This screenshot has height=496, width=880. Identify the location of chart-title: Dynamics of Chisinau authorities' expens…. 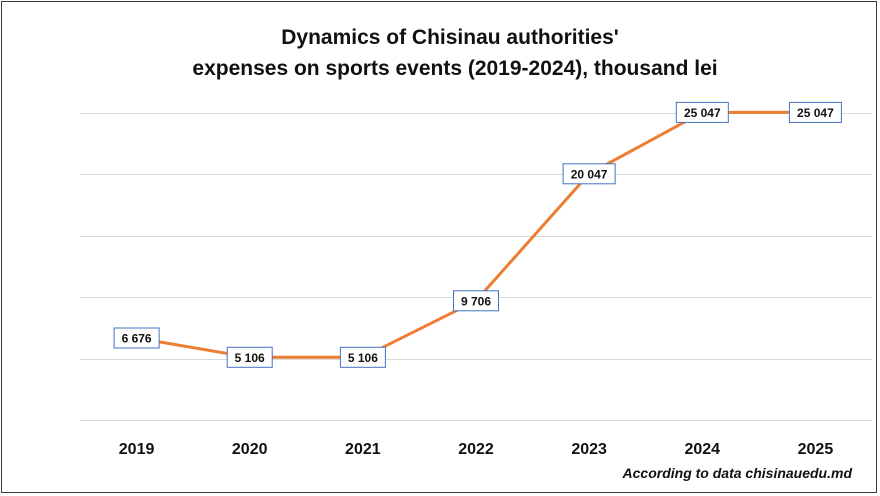
(440, 53).